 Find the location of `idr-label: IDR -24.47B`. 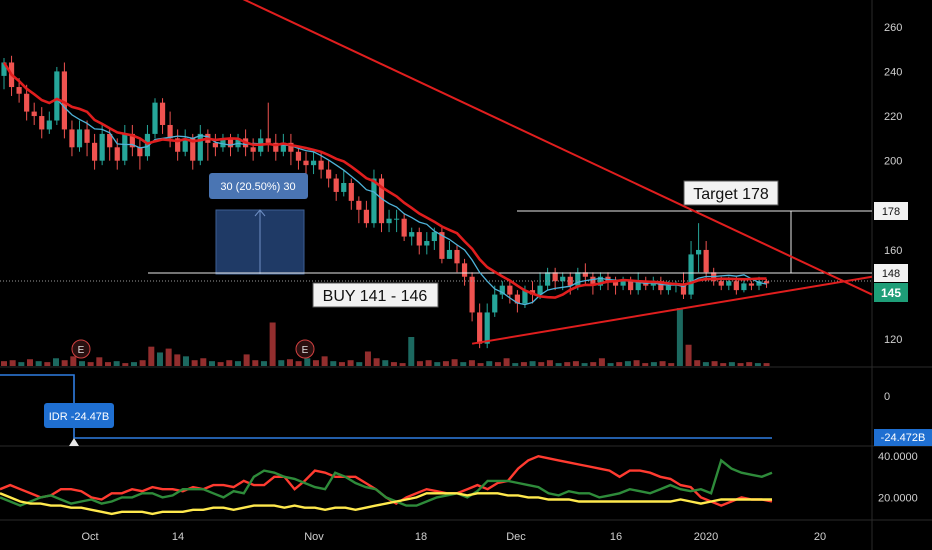

idr-label: IDR -24.47B is located at coordinates (79, 417).